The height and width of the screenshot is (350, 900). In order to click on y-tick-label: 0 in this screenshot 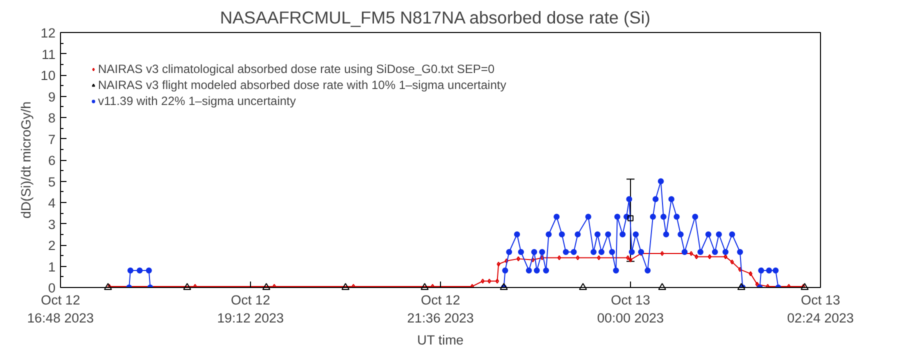, I will do `click(52, 288)`.